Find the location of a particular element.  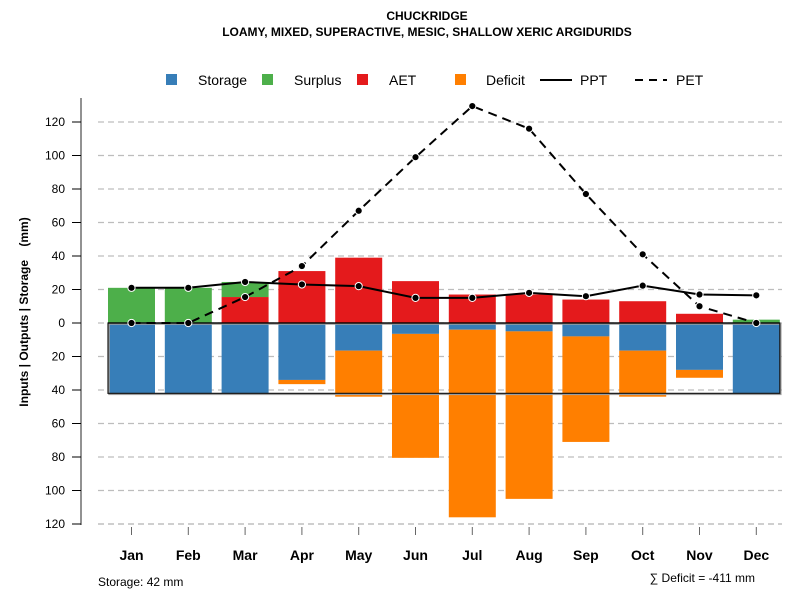

y-tick-label: 0 is located at coordinates (61, 323).